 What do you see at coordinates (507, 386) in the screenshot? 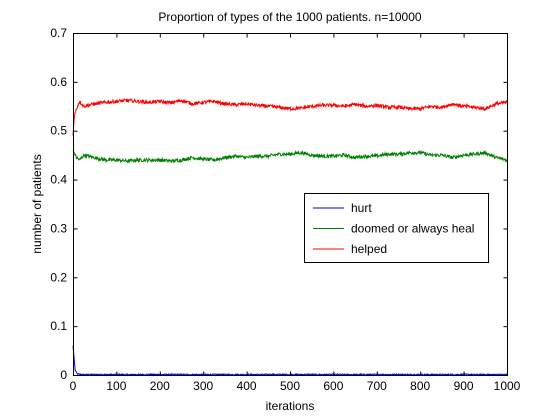
I see `x-tick-label: 1000` at bounding box center [507, 386].